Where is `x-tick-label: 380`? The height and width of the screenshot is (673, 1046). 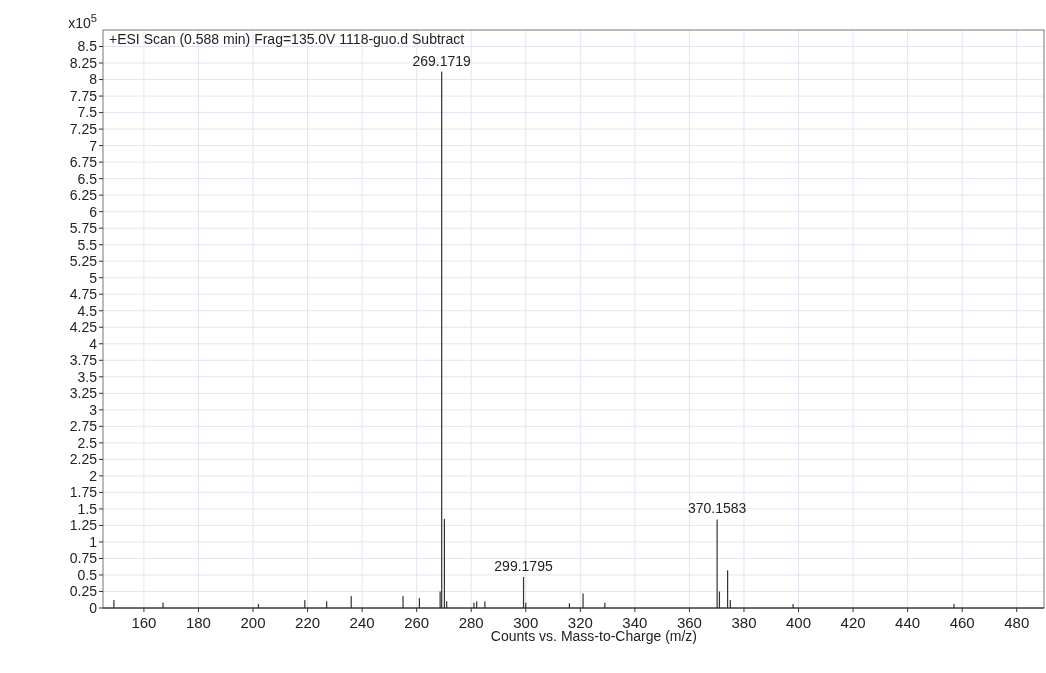 x-tick-label: 380 is located at coordinates (744, 622).